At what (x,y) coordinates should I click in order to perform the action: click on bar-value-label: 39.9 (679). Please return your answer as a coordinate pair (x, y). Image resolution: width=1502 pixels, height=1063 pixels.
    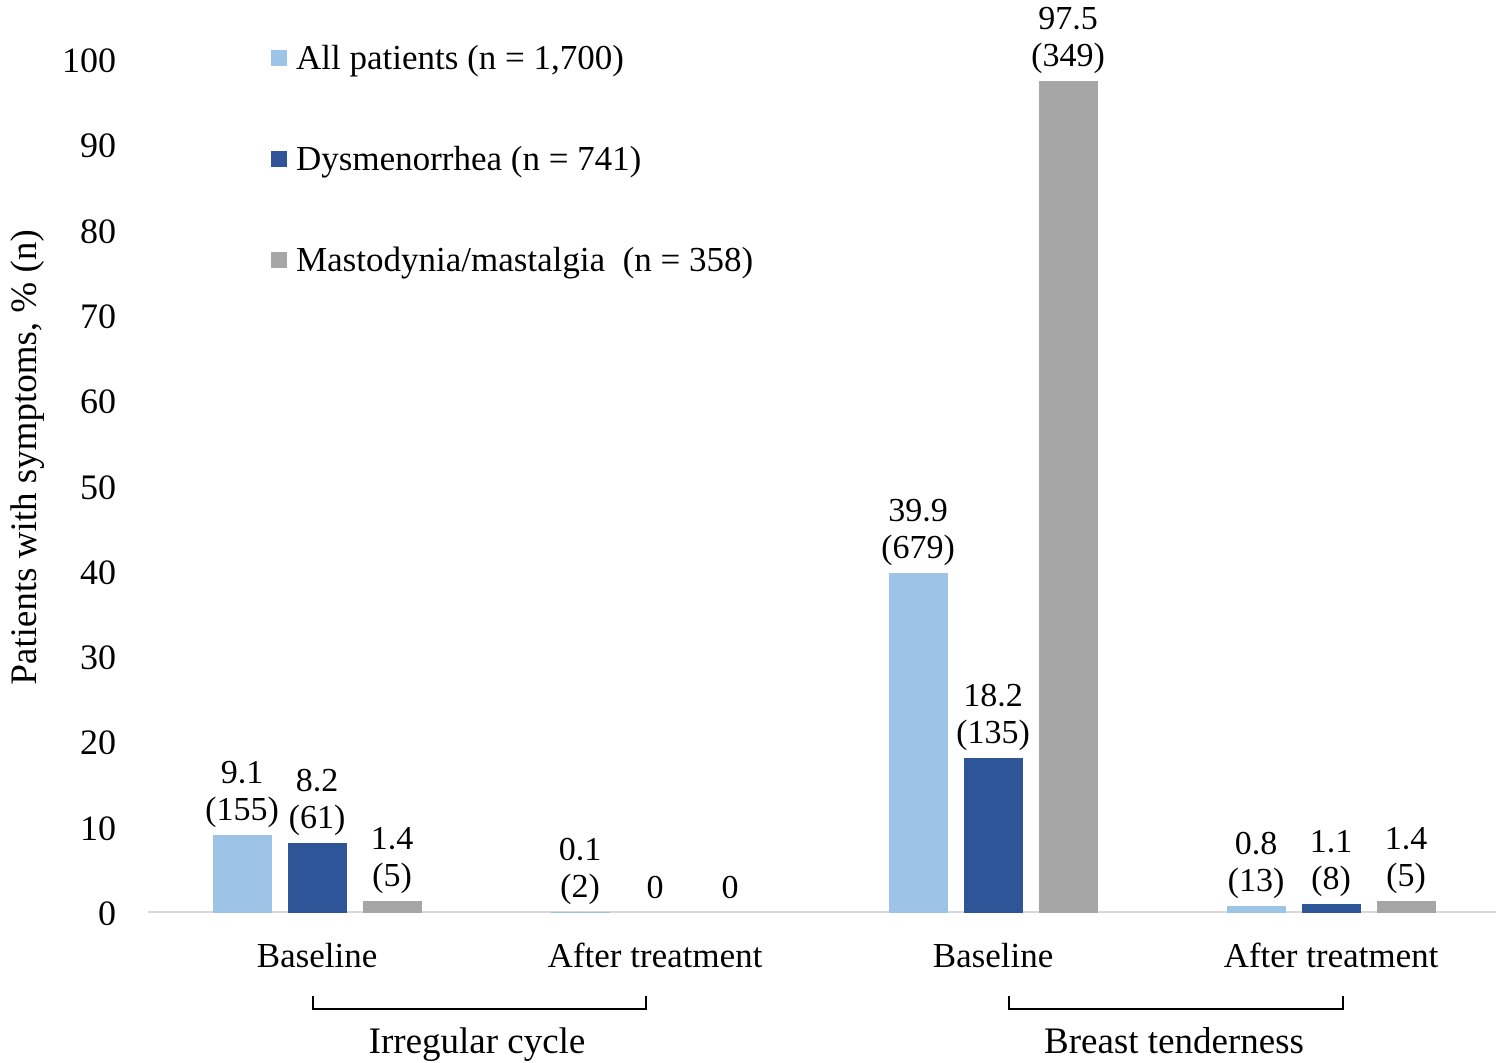
    Looking at the image, I should click on (918, 529).